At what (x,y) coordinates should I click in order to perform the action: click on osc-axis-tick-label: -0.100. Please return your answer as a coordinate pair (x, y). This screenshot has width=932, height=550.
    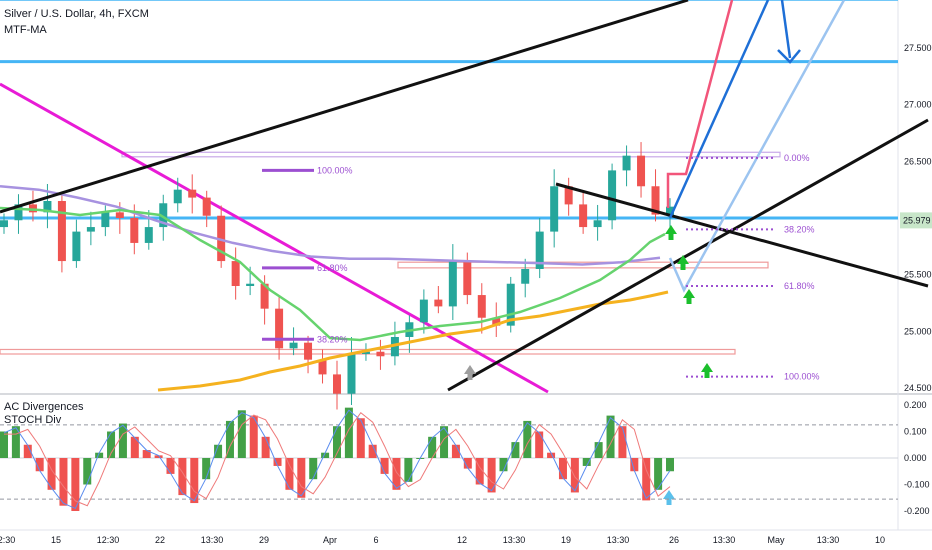
    Looking at the image, I should click on (917, 485).